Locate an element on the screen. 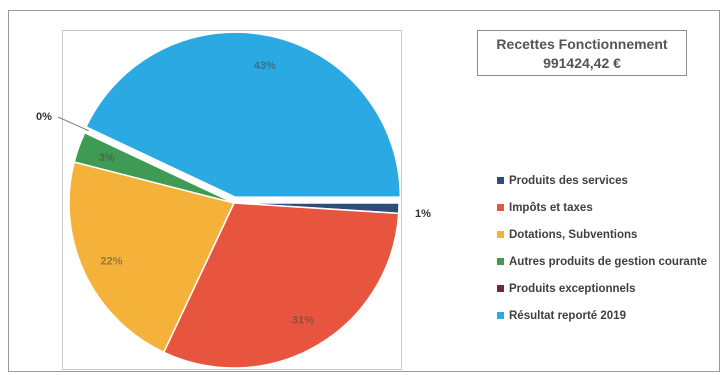  legend-label: Impôts et taxes is located at coordinates (551, 207).